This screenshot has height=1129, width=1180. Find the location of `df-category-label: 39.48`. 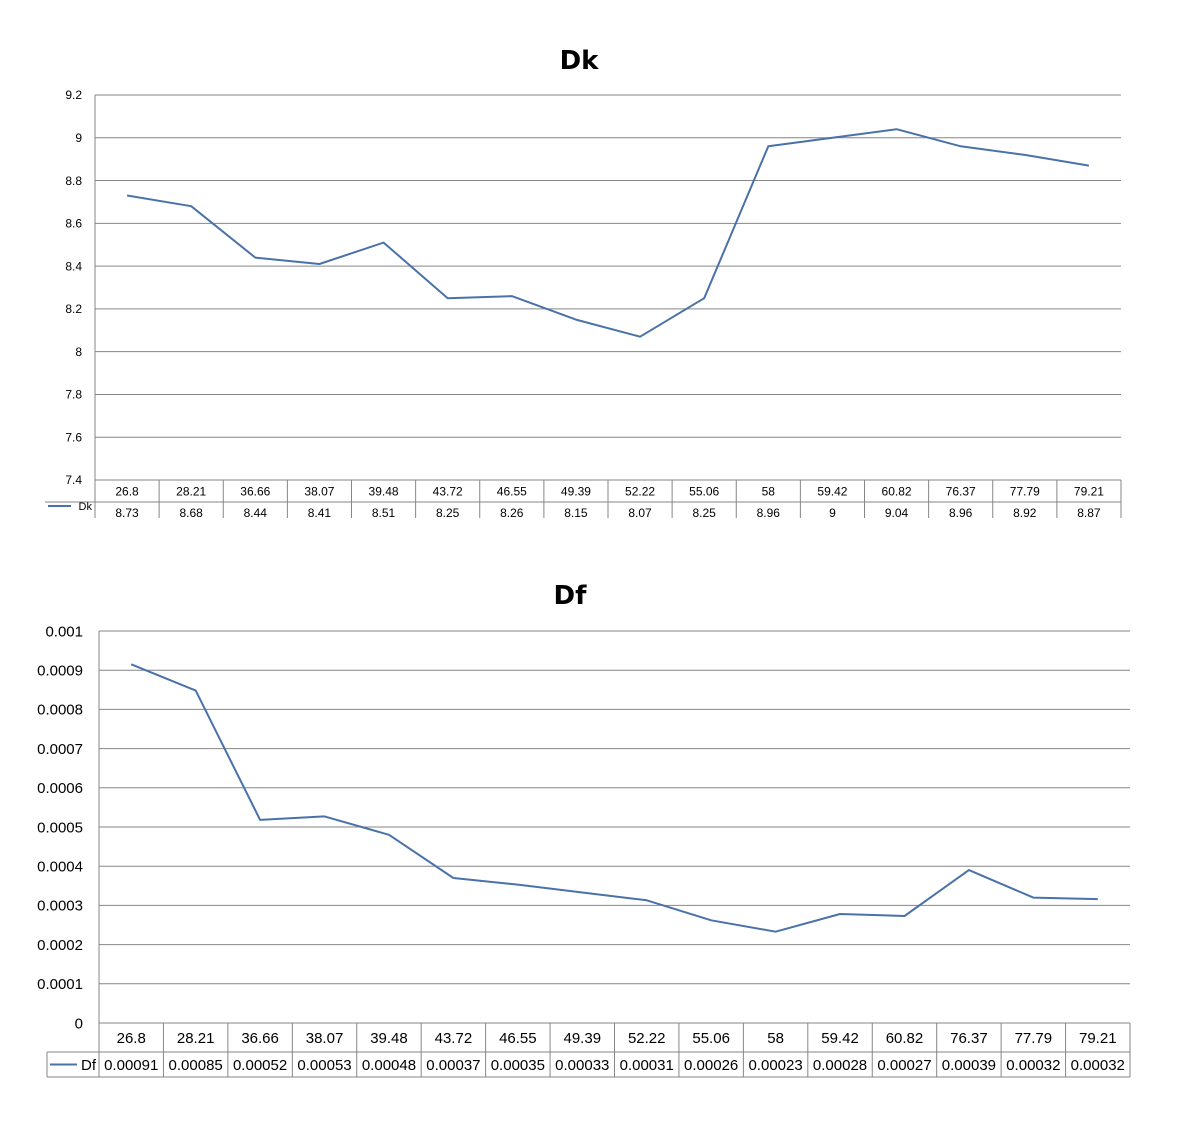

df-category-label: 39.48 is located at coordinates (389, 1038).